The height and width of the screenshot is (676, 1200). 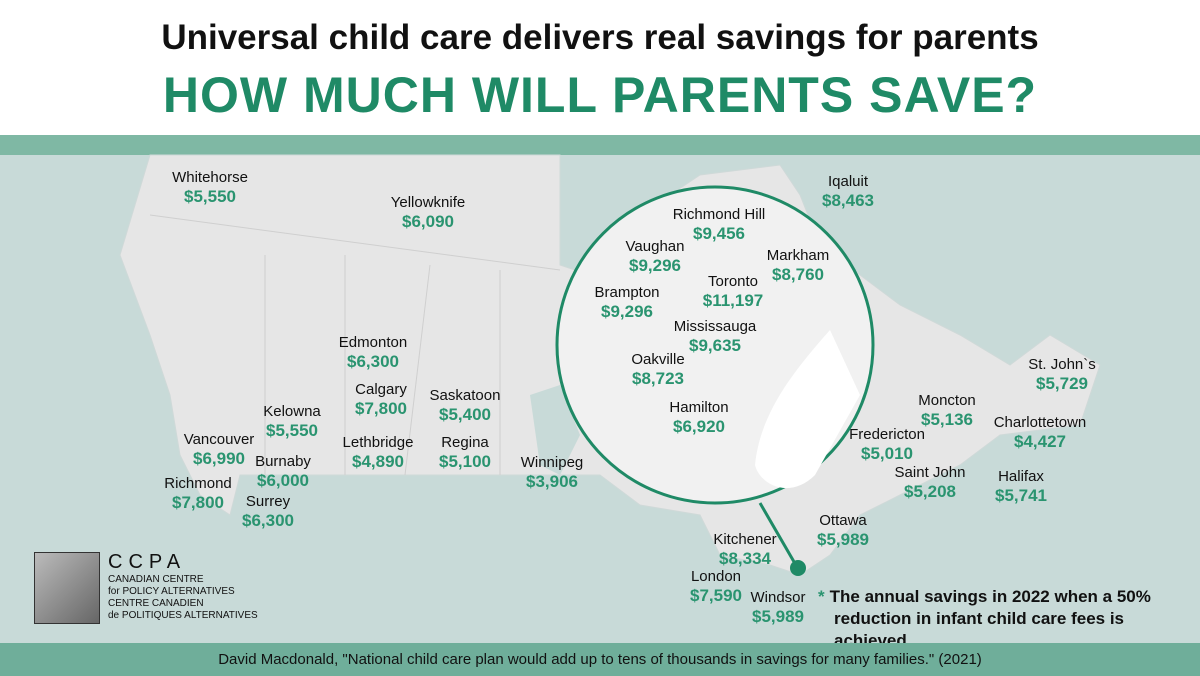 What do you see at coordinates (657, 378) in the screenshot?
I see `city-savings: $8,723` at bounding box center [657, 378].